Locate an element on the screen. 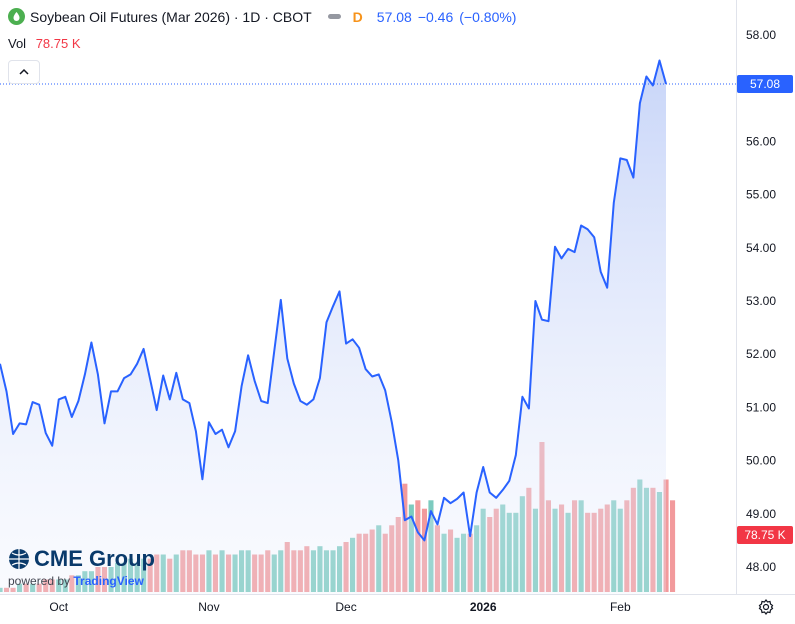 The height and width of the screenshot is (624, 795). price-change: −0.46 is located at coordinates (435, 16).